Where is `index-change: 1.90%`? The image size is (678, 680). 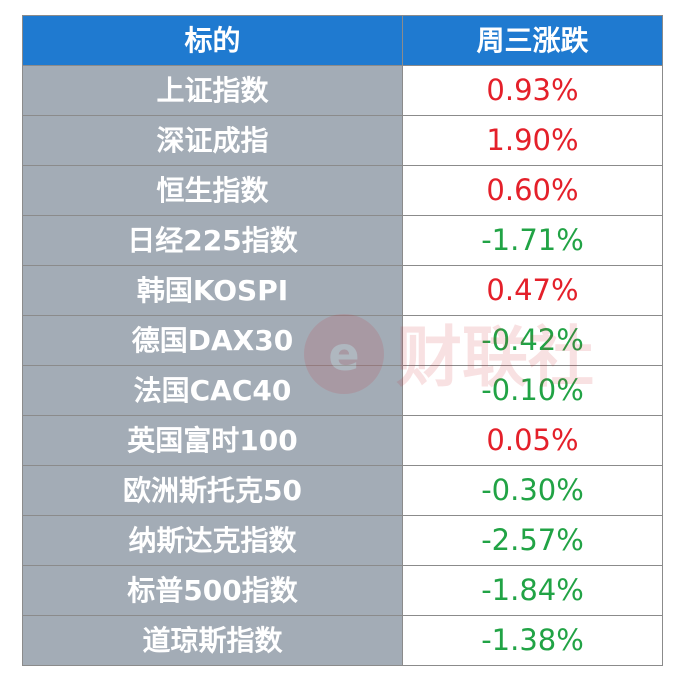 index-change: 1.90% is located at coordinates (532, 140).